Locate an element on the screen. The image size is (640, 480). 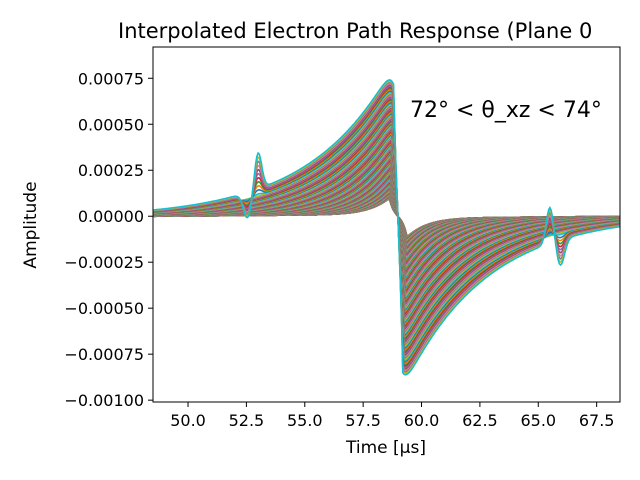
x-tick-label: 57.5 is located at coordinates (363, 420).